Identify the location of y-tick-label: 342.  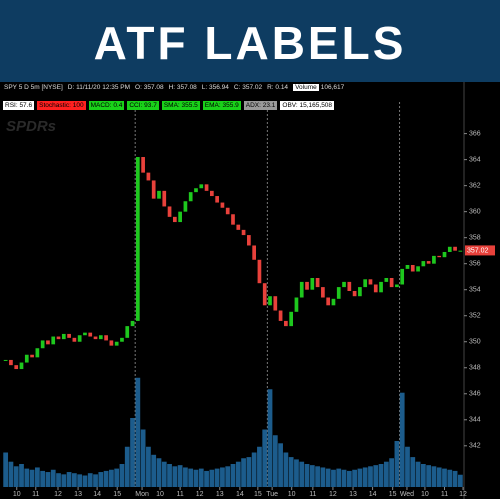
(475, 446).